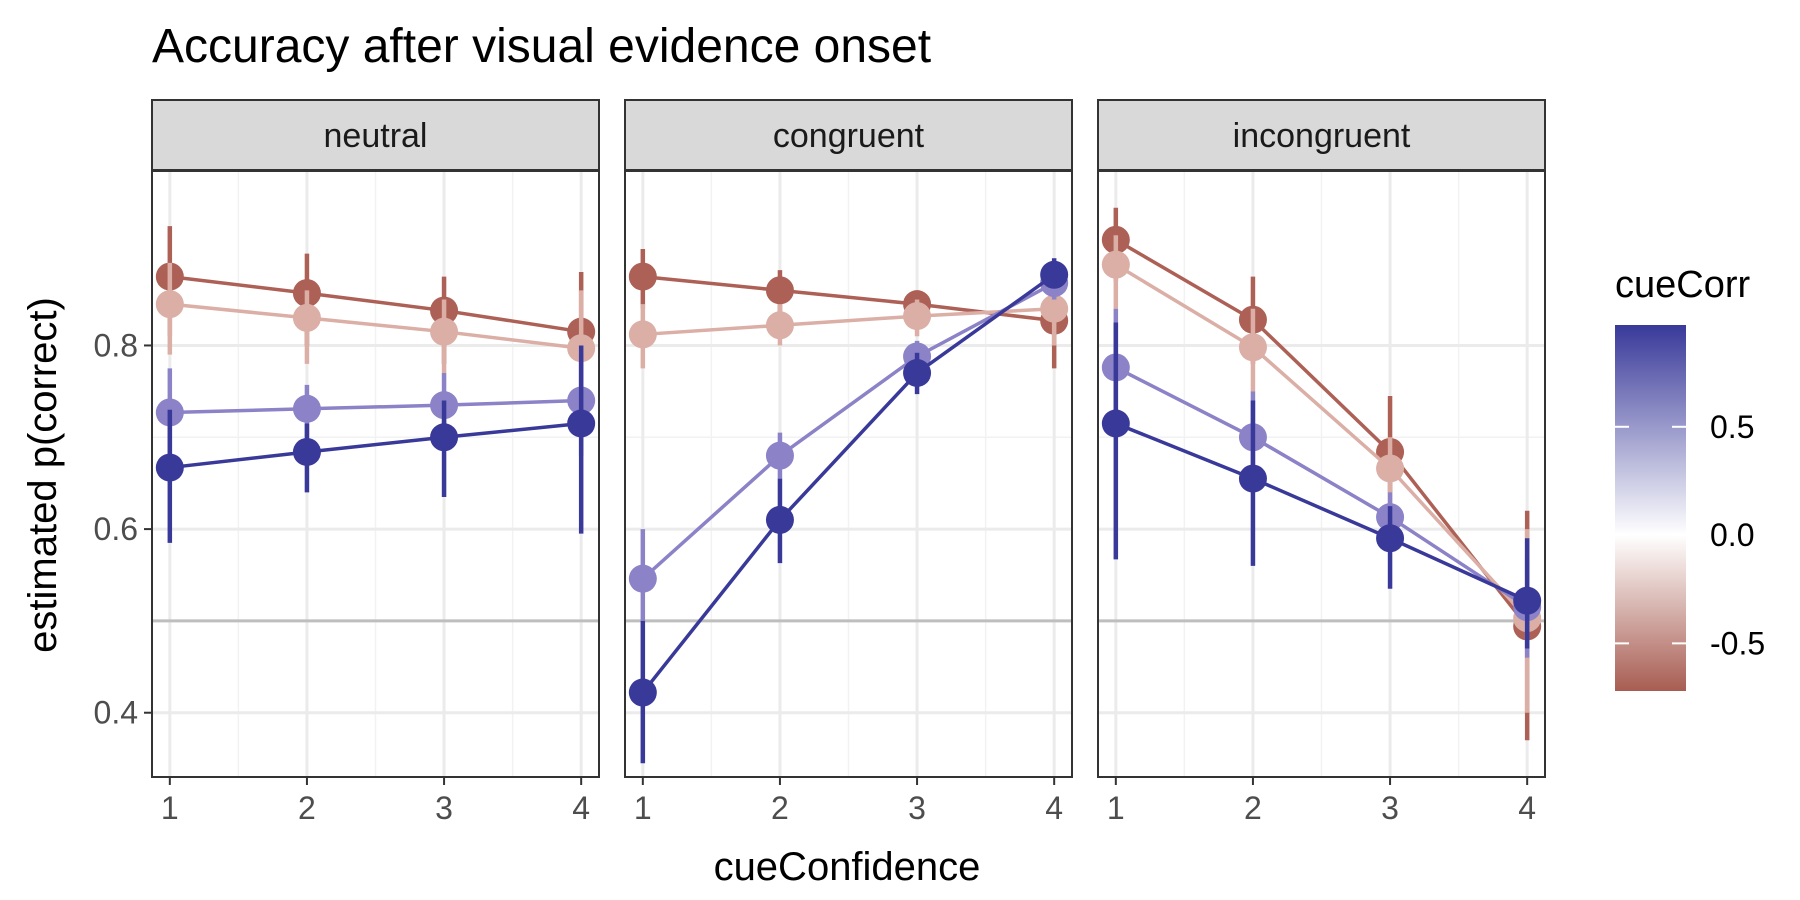  What do you see at coordinates (1690, 477) in the screenshot?
I see `legend: cueCorr -0.5 0.0 0.5` at bounding box center [1690, 477].